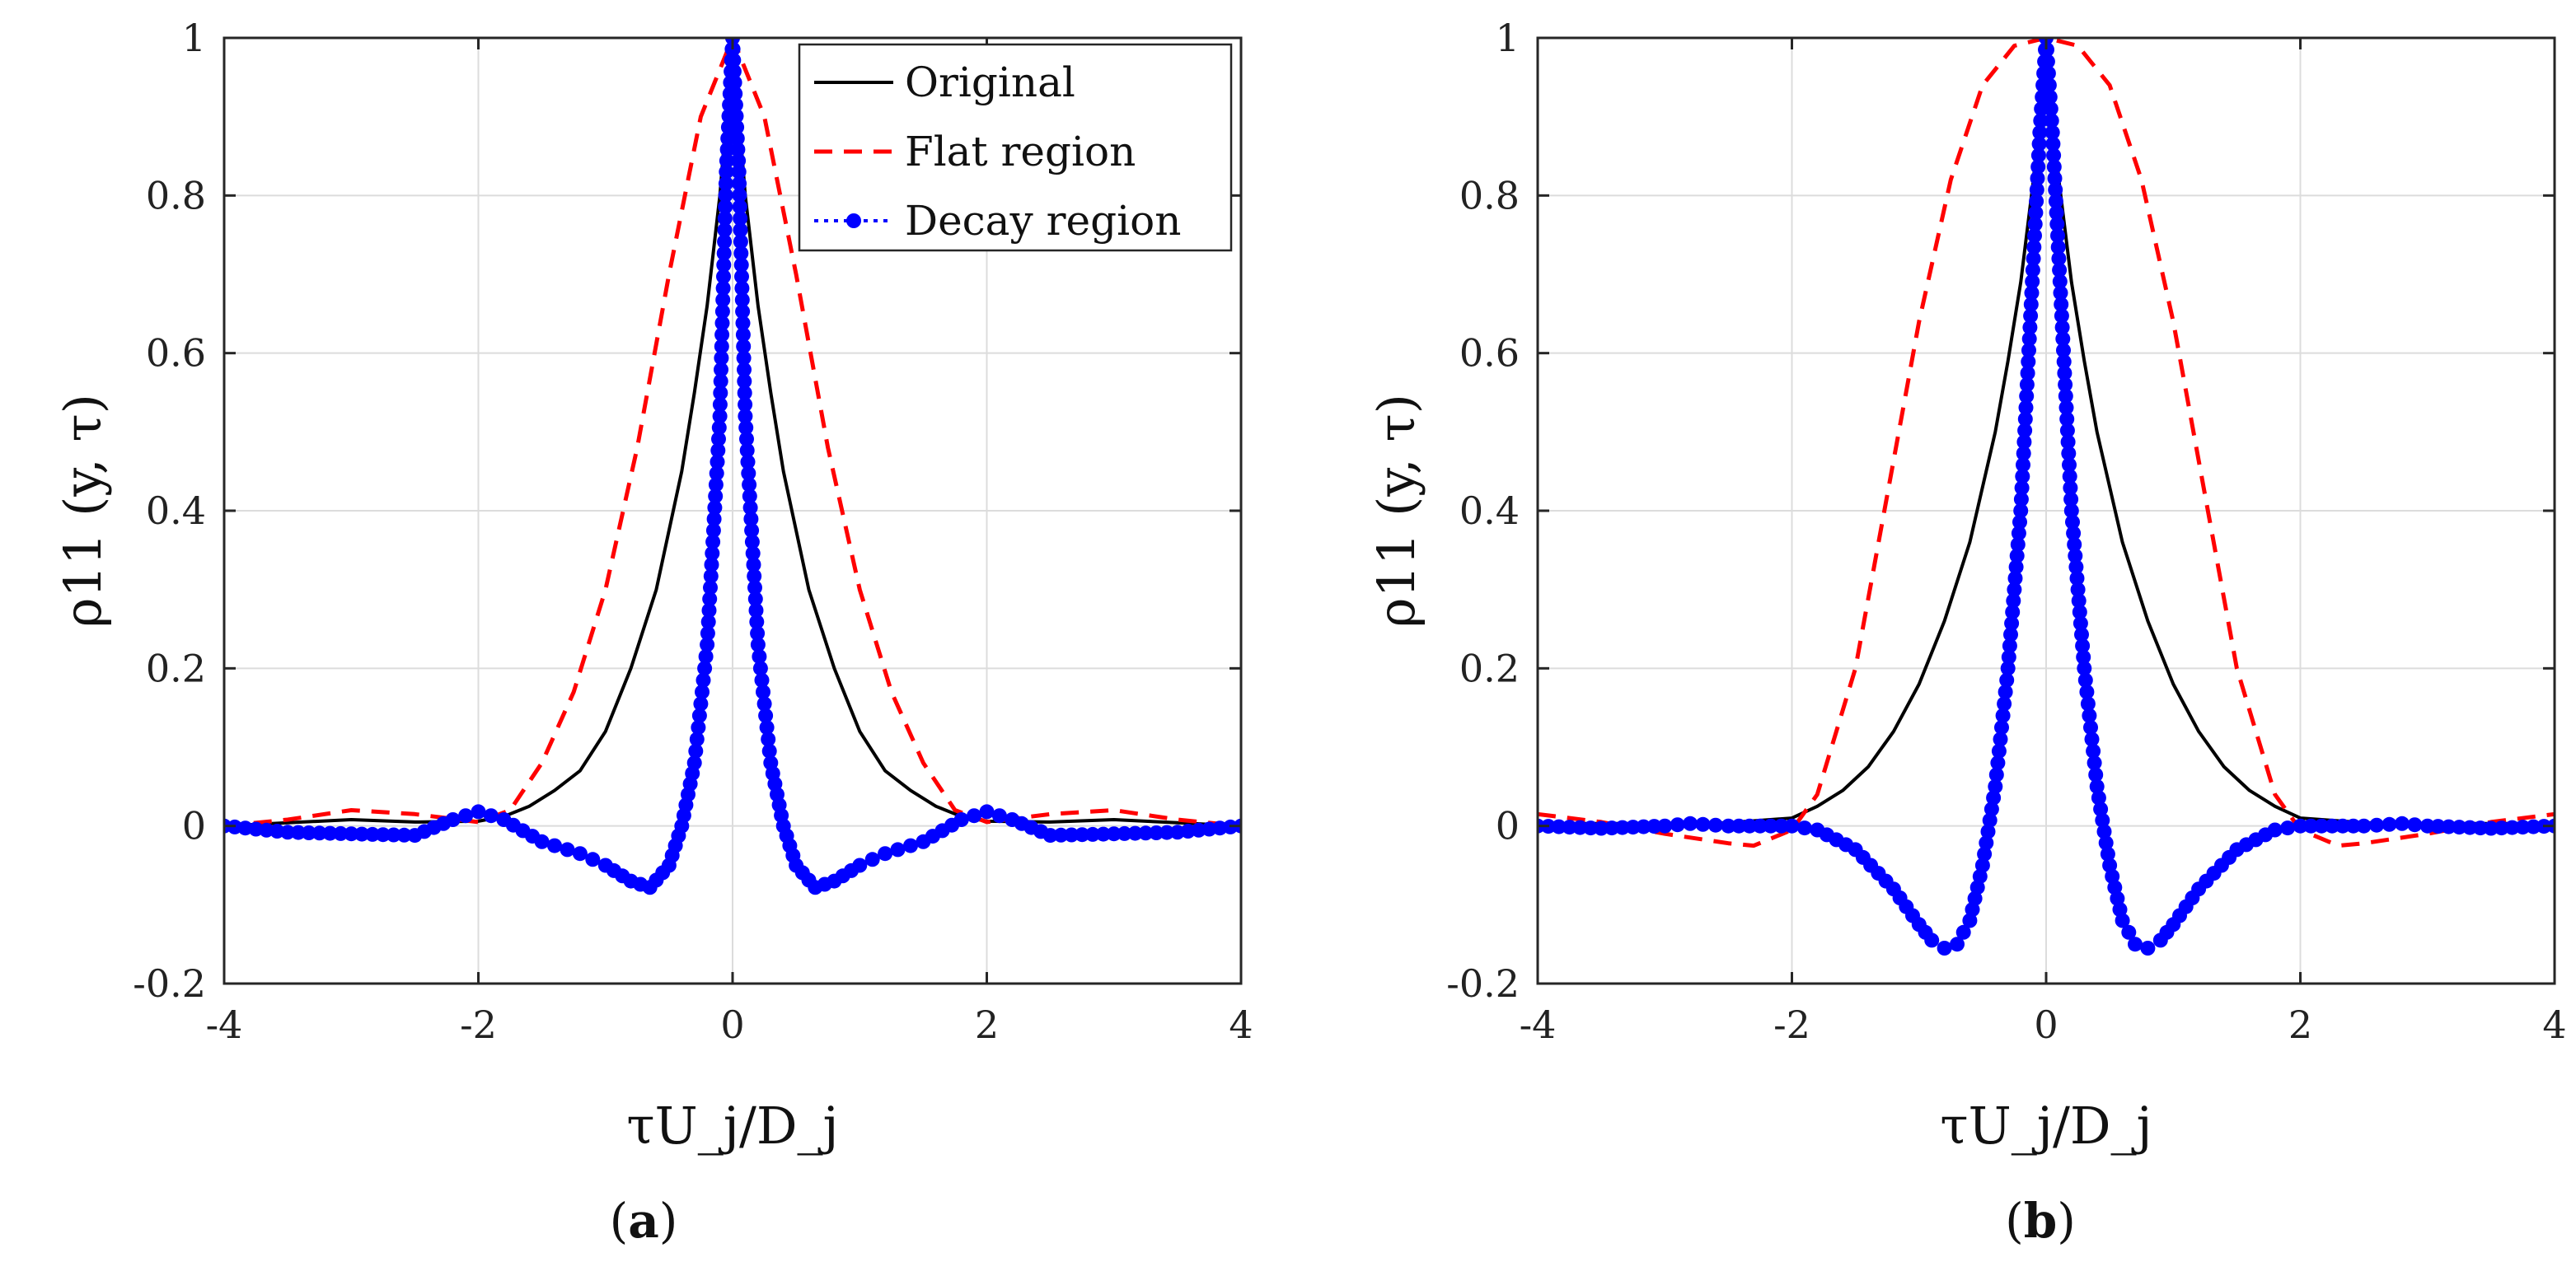  Describe the element at coordinates (176, 668) in the screenshot. I see `y-tick-label: 0.2` at that location.